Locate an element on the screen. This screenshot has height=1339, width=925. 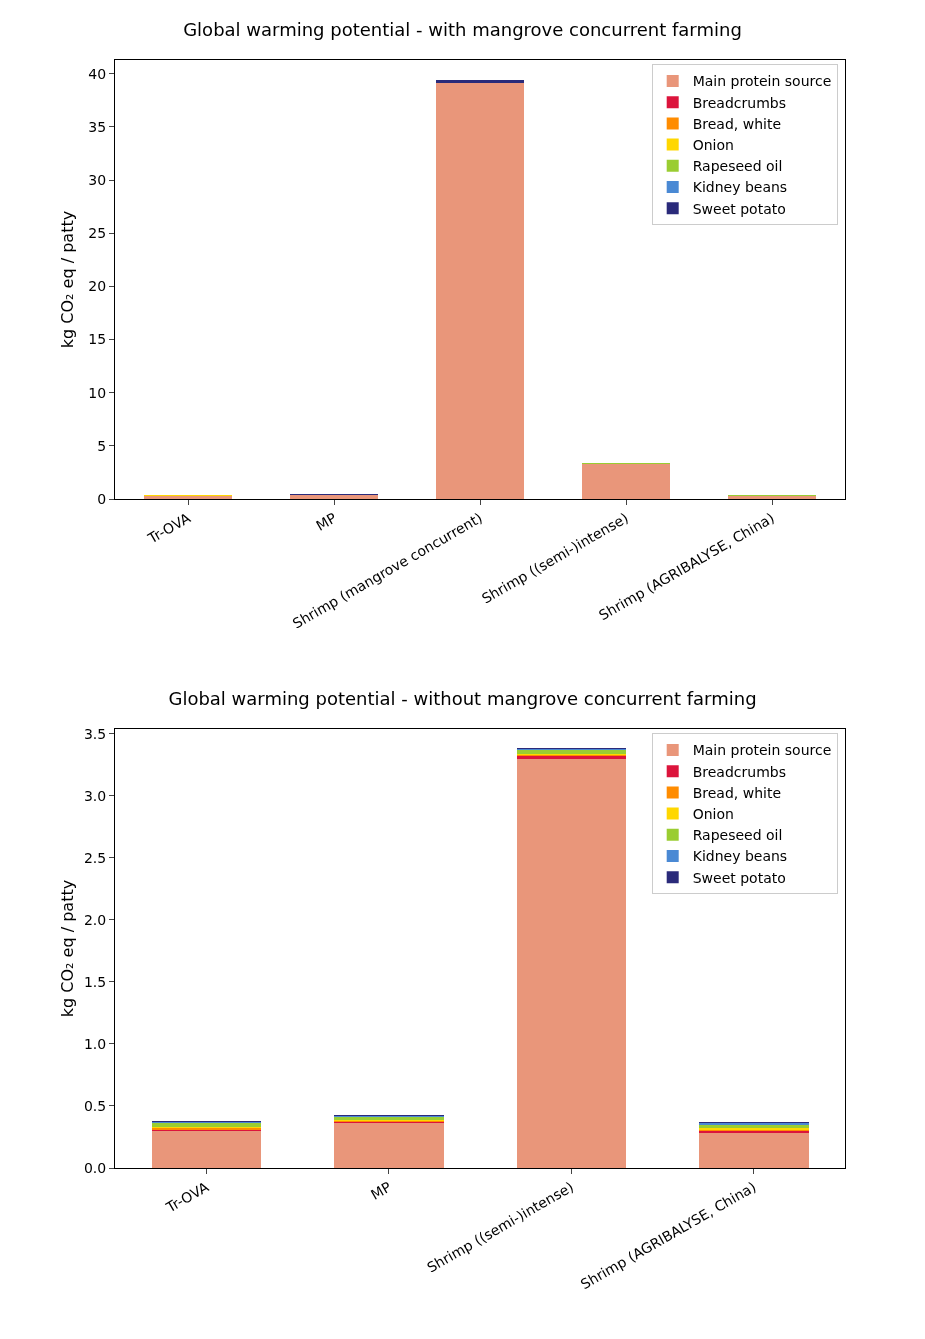
y-tick-label: 0.0 is located at coordinates (95, 1167).